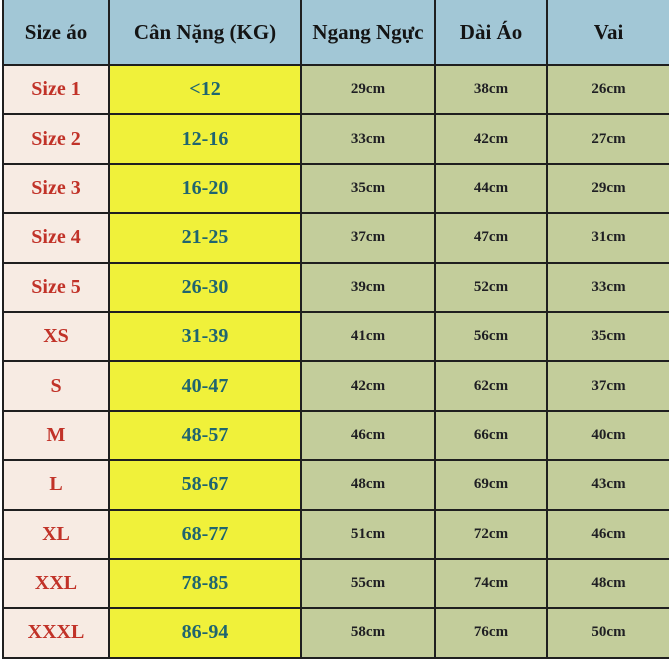 The image size is (669, 669). Describe the element at coordinates (205, 485) in the screenshot. I see `weight-cell: 58-67` at that location.